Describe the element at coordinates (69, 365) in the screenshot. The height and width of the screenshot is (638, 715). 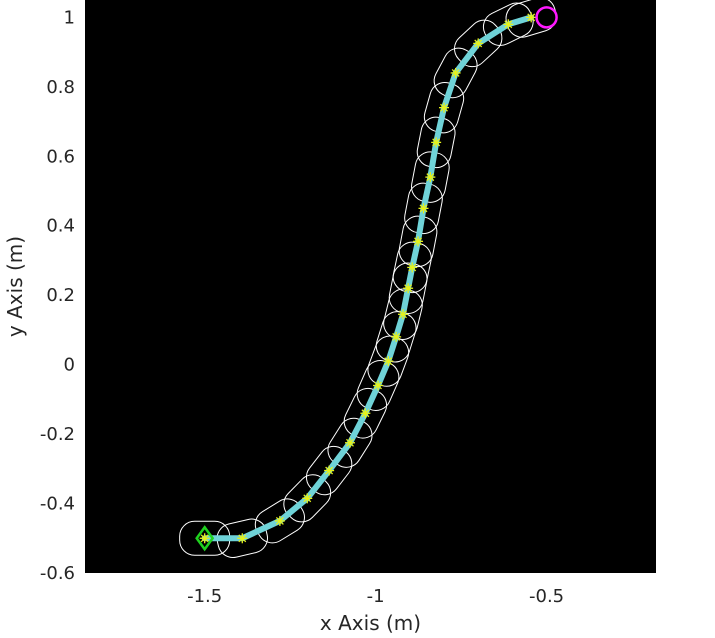
I see `y-tick-label: 0` at that location.